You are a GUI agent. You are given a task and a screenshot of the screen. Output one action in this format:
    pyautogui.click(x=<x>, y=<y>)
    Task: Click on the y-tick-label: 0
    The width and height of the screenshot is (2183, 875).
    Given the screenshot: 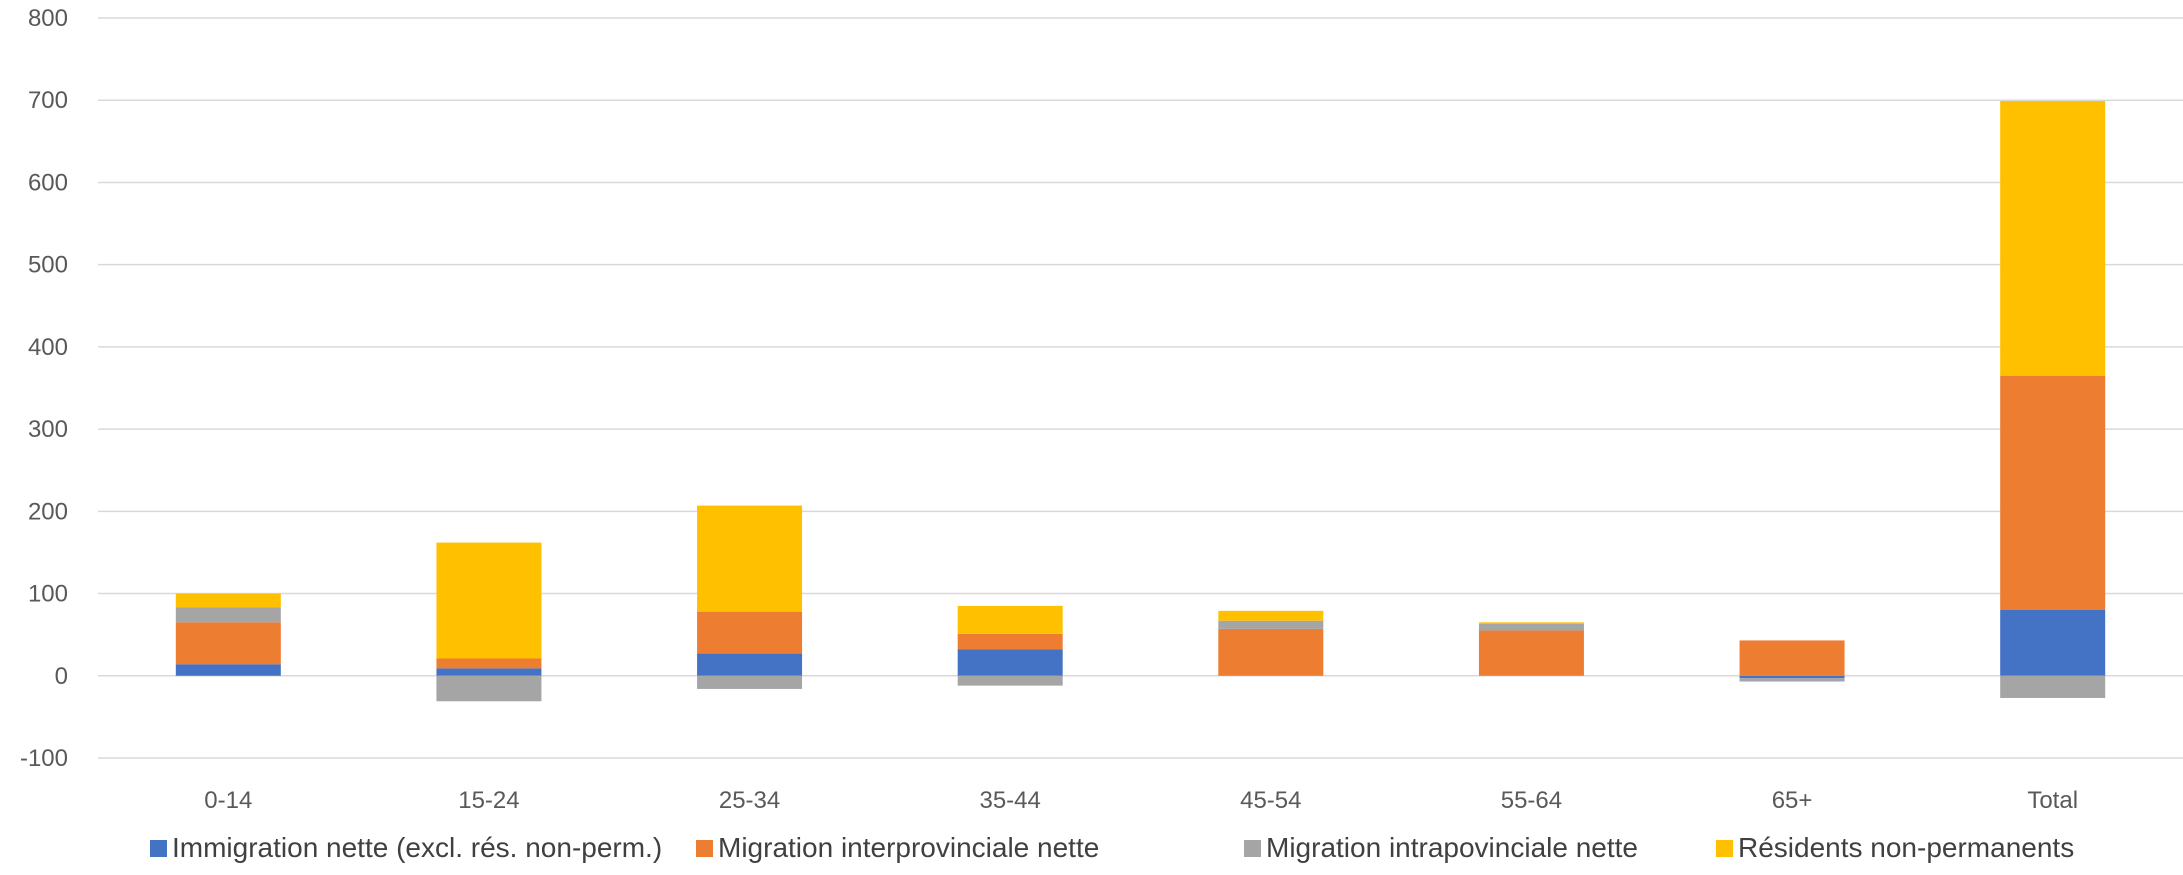 What is the action you would take?
    pyautogui.click(x=61, y=676)
    